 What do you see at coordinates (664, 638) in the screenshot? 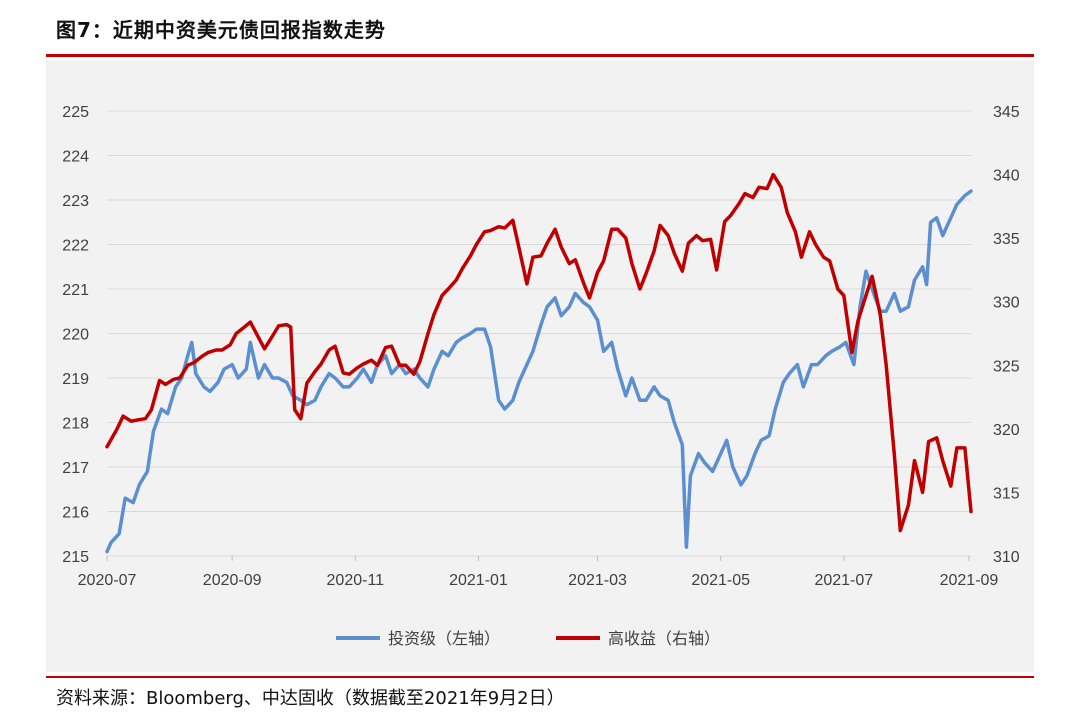
I see `legend-label: 高收益（右轴）` at bounding box center [664, 638].